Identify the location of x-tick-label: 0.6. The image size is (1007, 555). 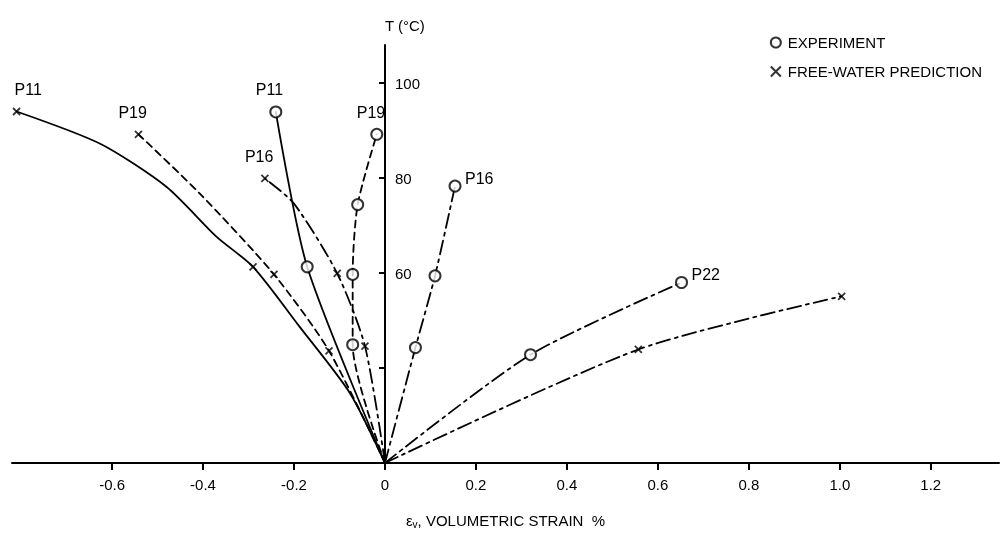
(658, 484).